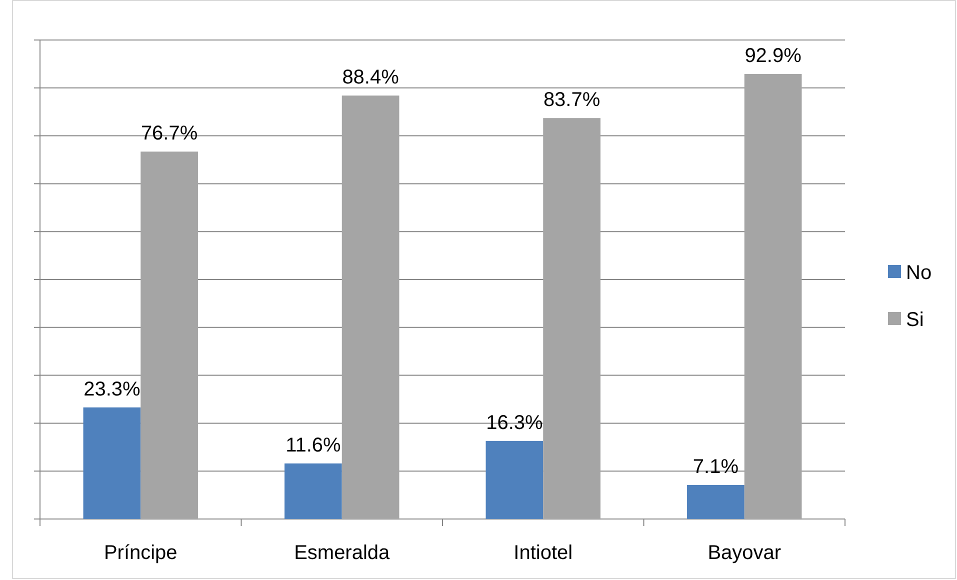  What do you see at coordinates (543, 553) in the screenshot?
I see `x-tick-label: Intiotel` at bounding box center [543, 553].